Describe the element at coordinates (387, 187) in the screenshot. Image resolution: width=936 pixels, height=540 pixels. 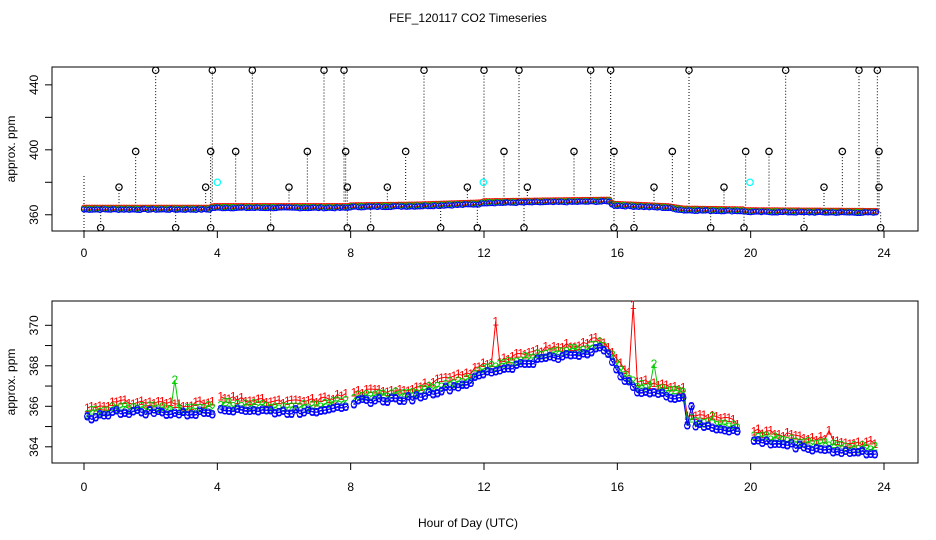
I see `top-spike-low-point` at that location.